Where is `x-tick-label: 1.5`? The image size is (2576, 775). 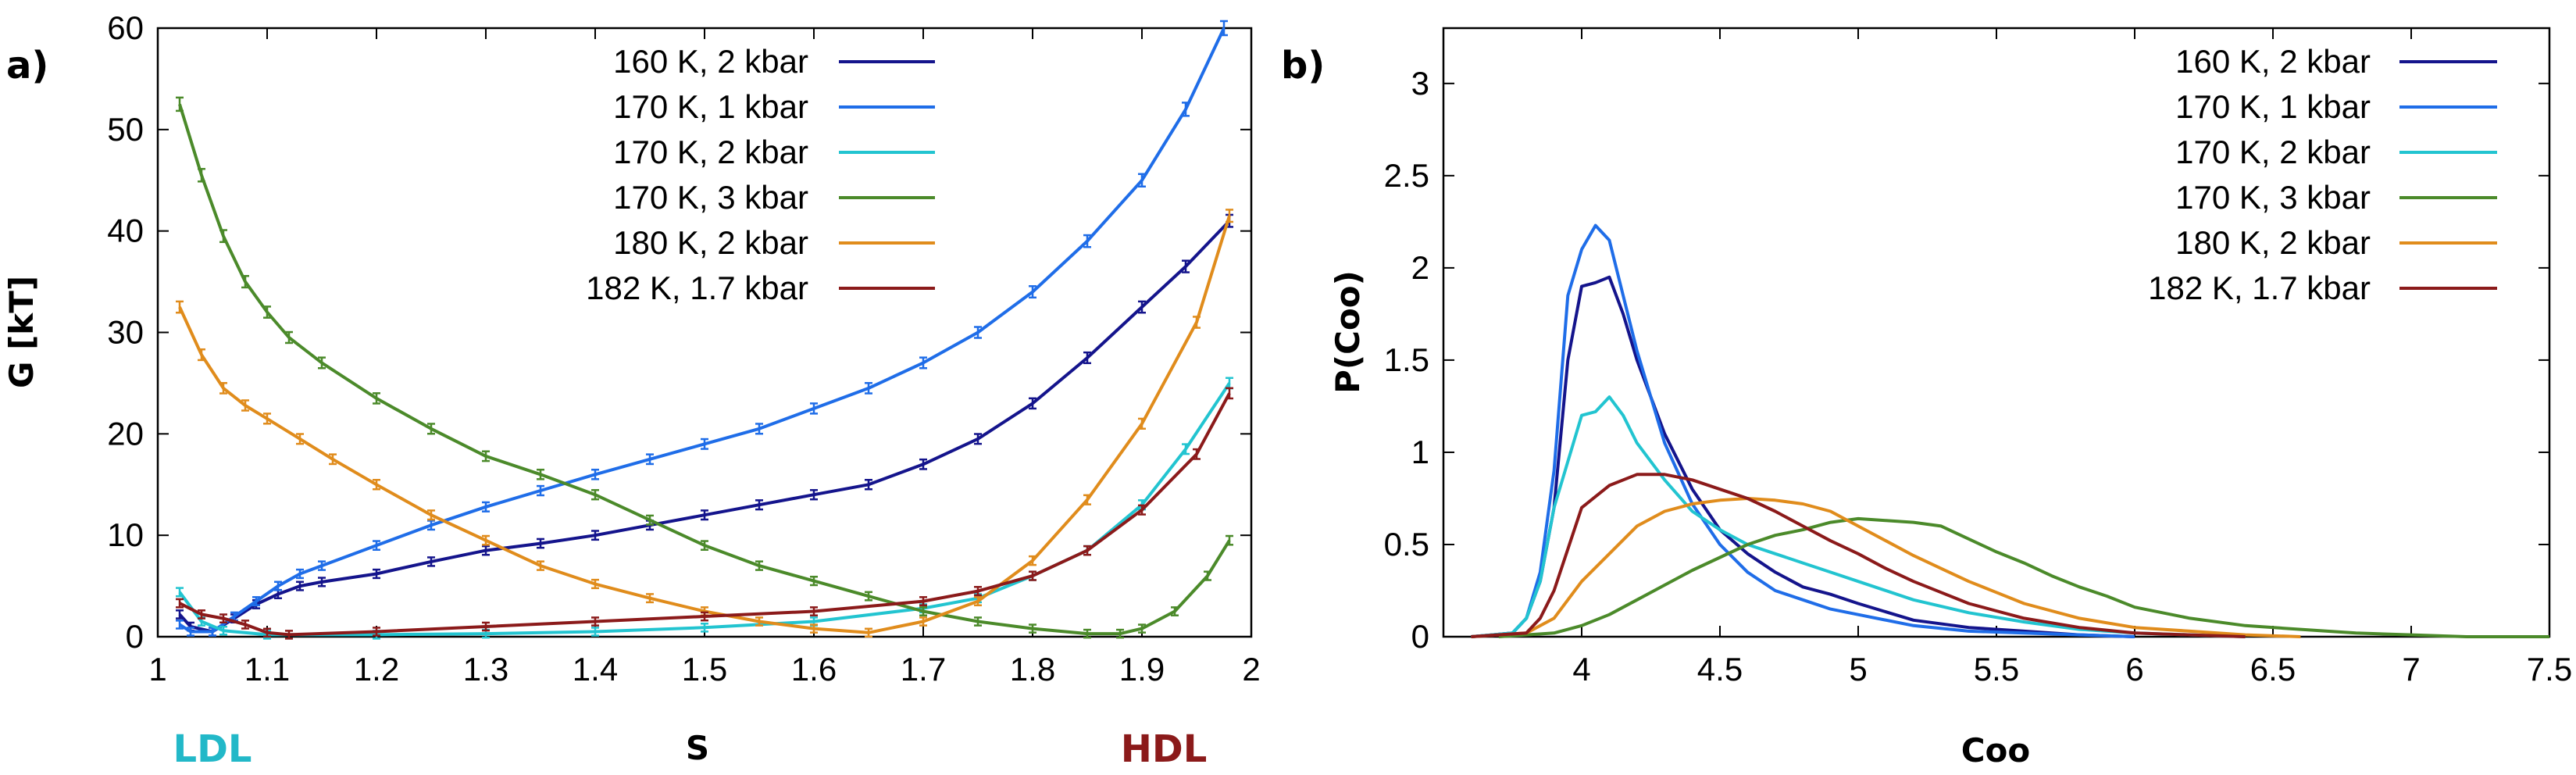
x-tick-label: 1.5 is located at coordinates (704, 669).